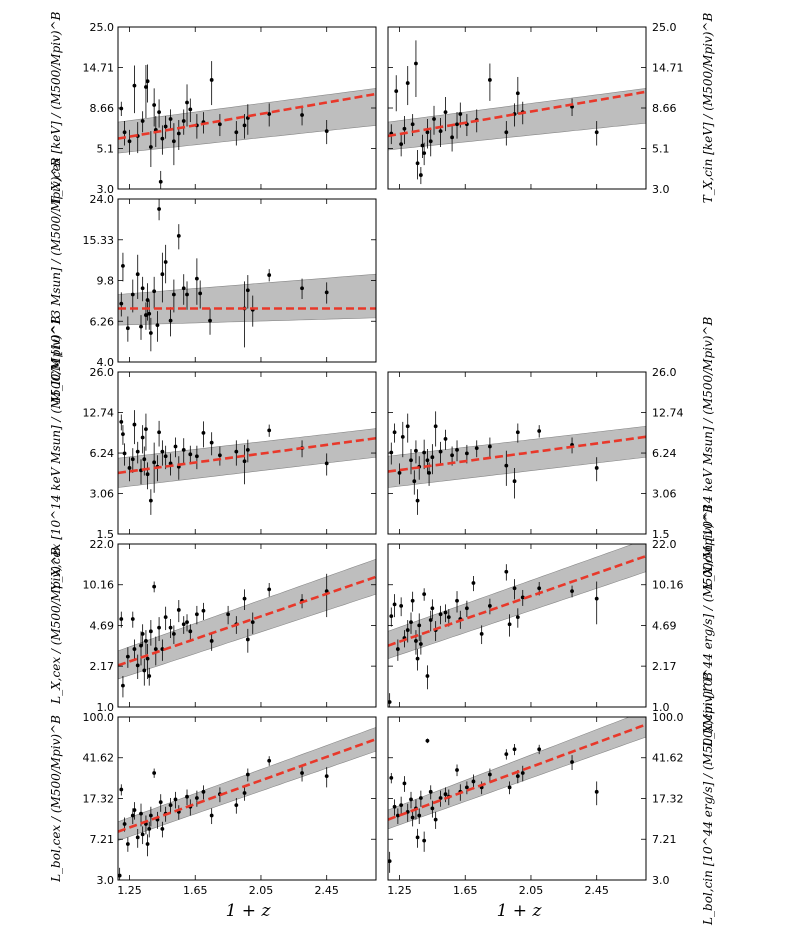 This screenshot has width=789, height=947. What do you see at coordinates (708, 626) in the screenshot?
I see `y-axis-label: L_X,cin [10^44 erg/s] / (M500/Mpiv)^B` at bounding box center [708, 626].